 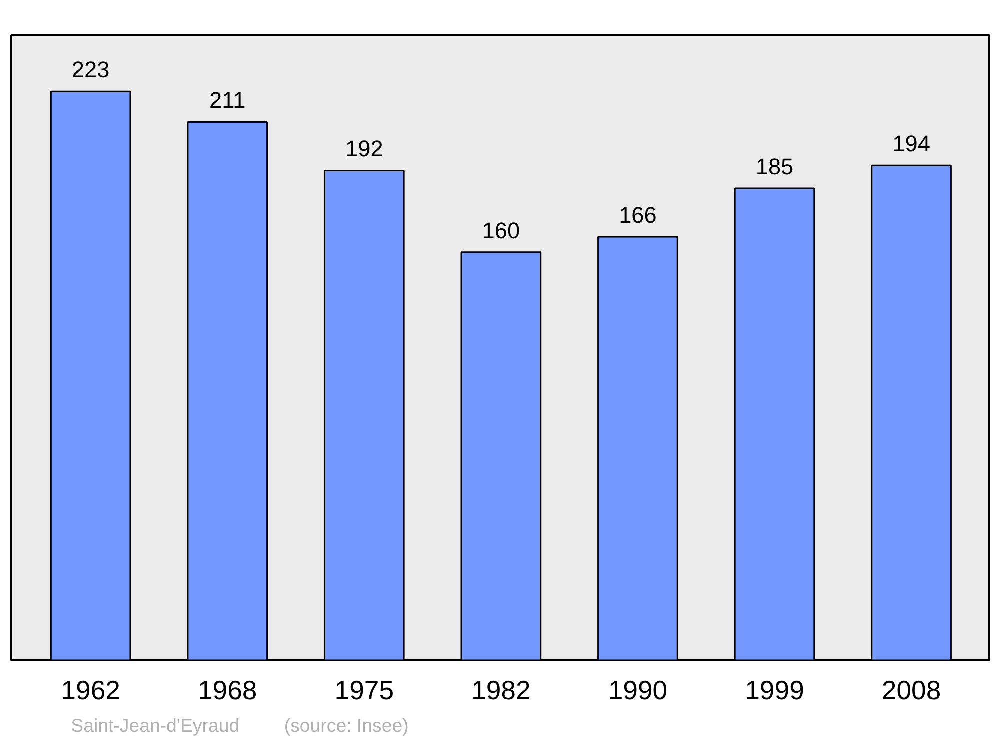 What do you see at coordinates (155, 725) in the screenshot?
I see `text: Saint-Jean-d'Eyraud` at bounding box center [155, 725].